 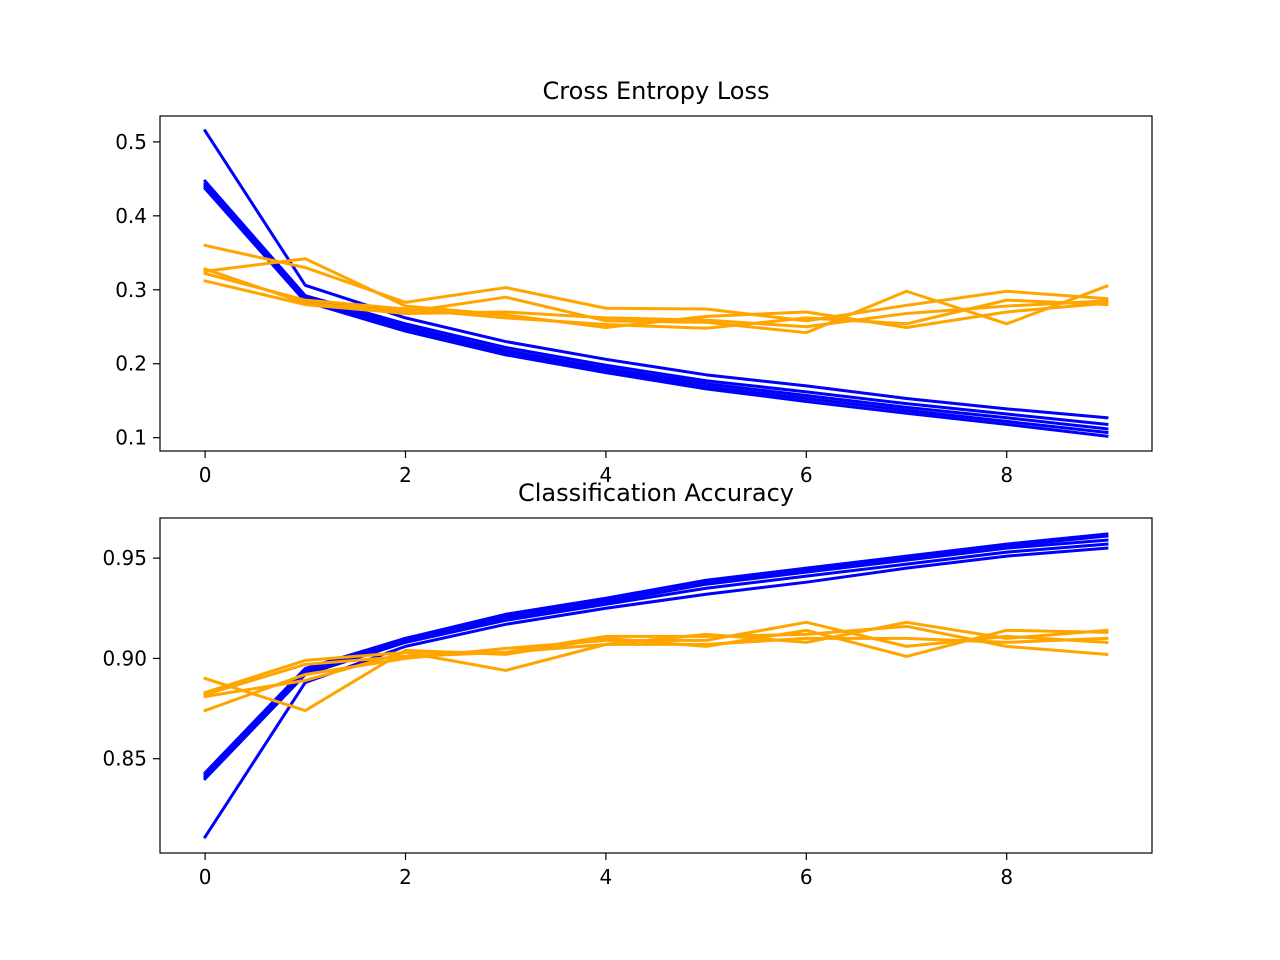 What do you see at coordinates (656, 91) in the screenshot?
I see `loss-chart-title: Cross Entropy Loss` at bounding box center [656, 91].